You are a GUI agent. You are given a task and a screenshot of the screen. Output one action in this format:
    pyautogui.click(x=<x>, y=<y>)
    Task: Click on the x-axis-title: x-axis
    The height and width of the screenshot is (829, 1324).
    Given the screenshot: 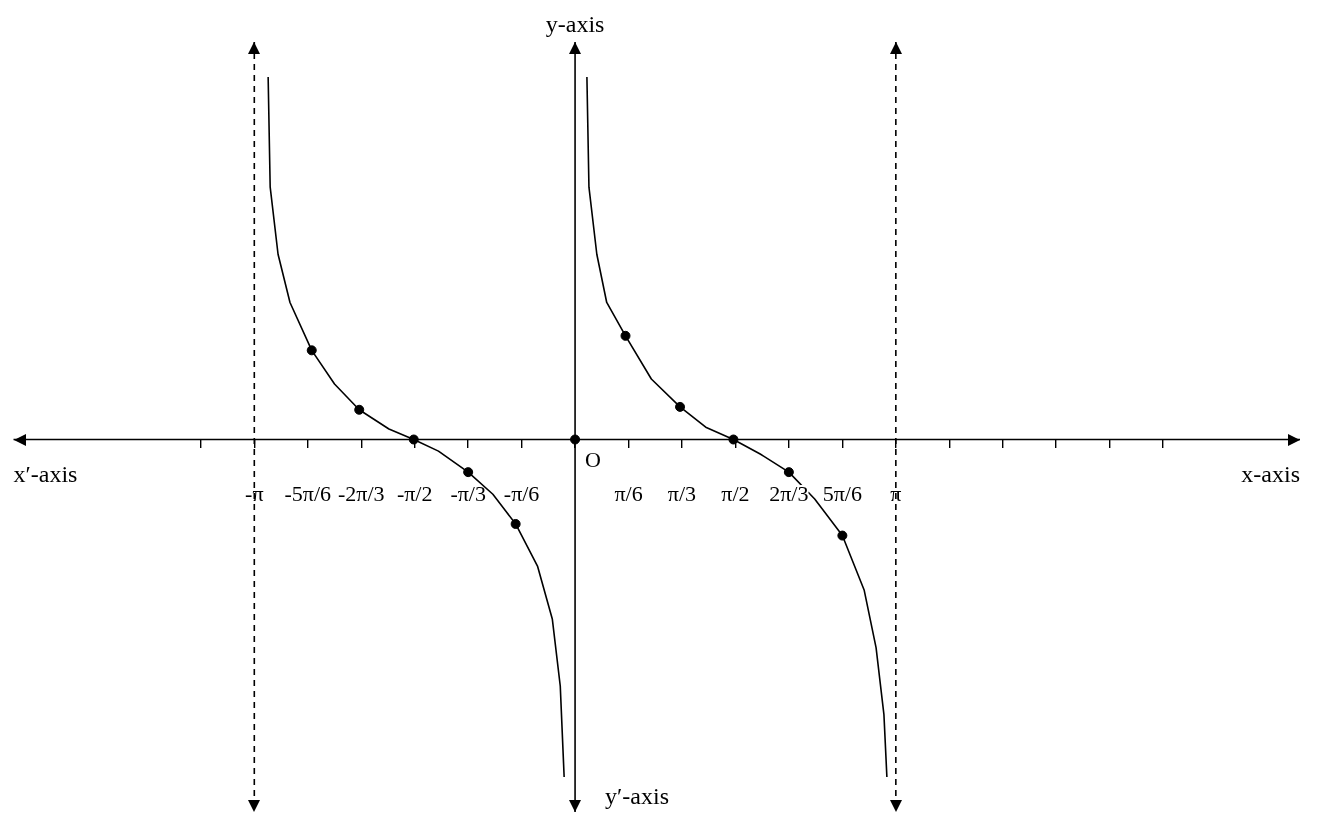 What is the action you would take?
    pyautogui.click(x=1270, y=473)
    